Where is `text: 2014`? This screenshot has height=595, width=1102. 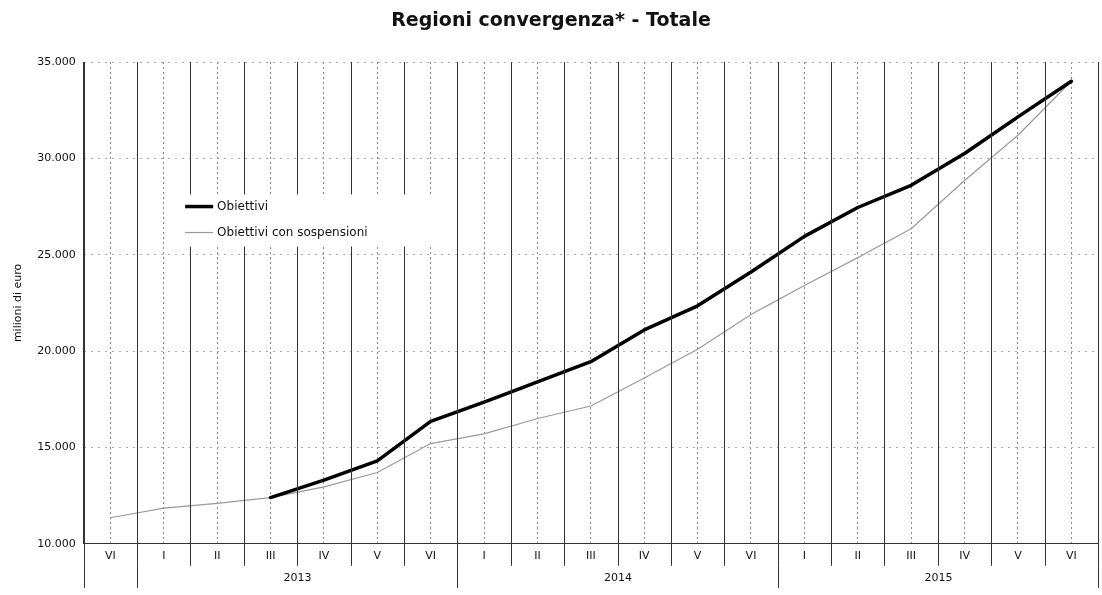
text: 2014 is located at coordinates (618, 577).